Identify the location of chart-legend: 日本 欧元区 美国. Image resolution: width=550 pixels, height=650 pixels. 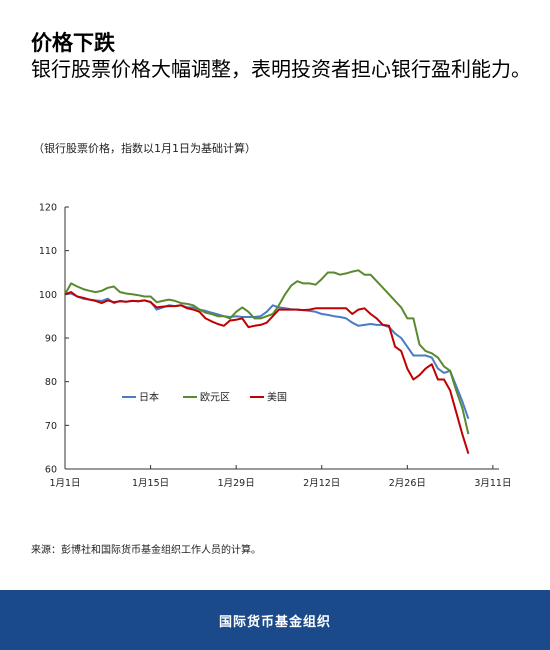
(204, 397).